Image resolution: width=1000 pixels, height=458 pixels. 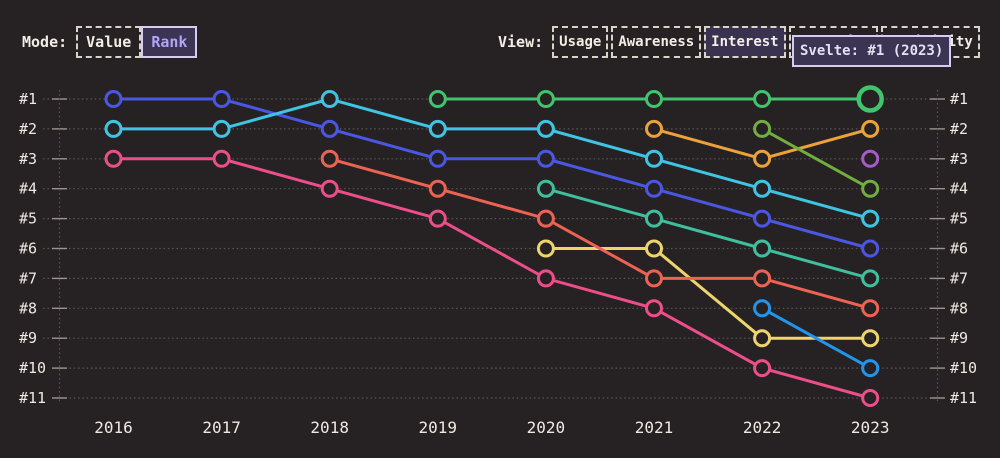 I want to click on y-axis-label-left: #6, so click(x=28, y=249).